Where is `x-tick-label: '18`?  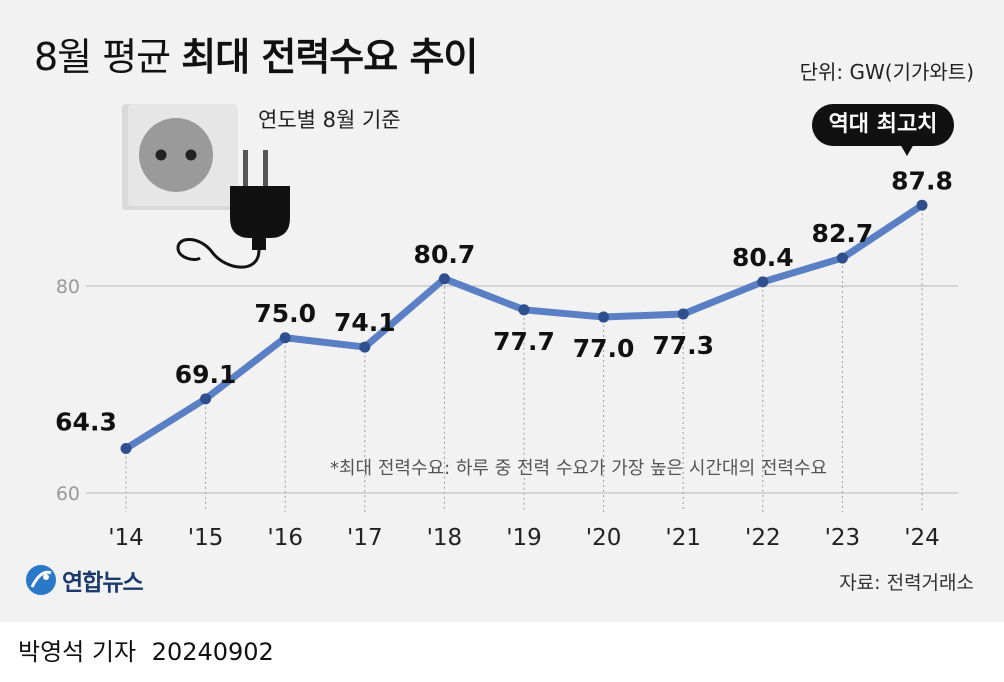 x-tick-label: '18 is located at coordinates (445, 538).